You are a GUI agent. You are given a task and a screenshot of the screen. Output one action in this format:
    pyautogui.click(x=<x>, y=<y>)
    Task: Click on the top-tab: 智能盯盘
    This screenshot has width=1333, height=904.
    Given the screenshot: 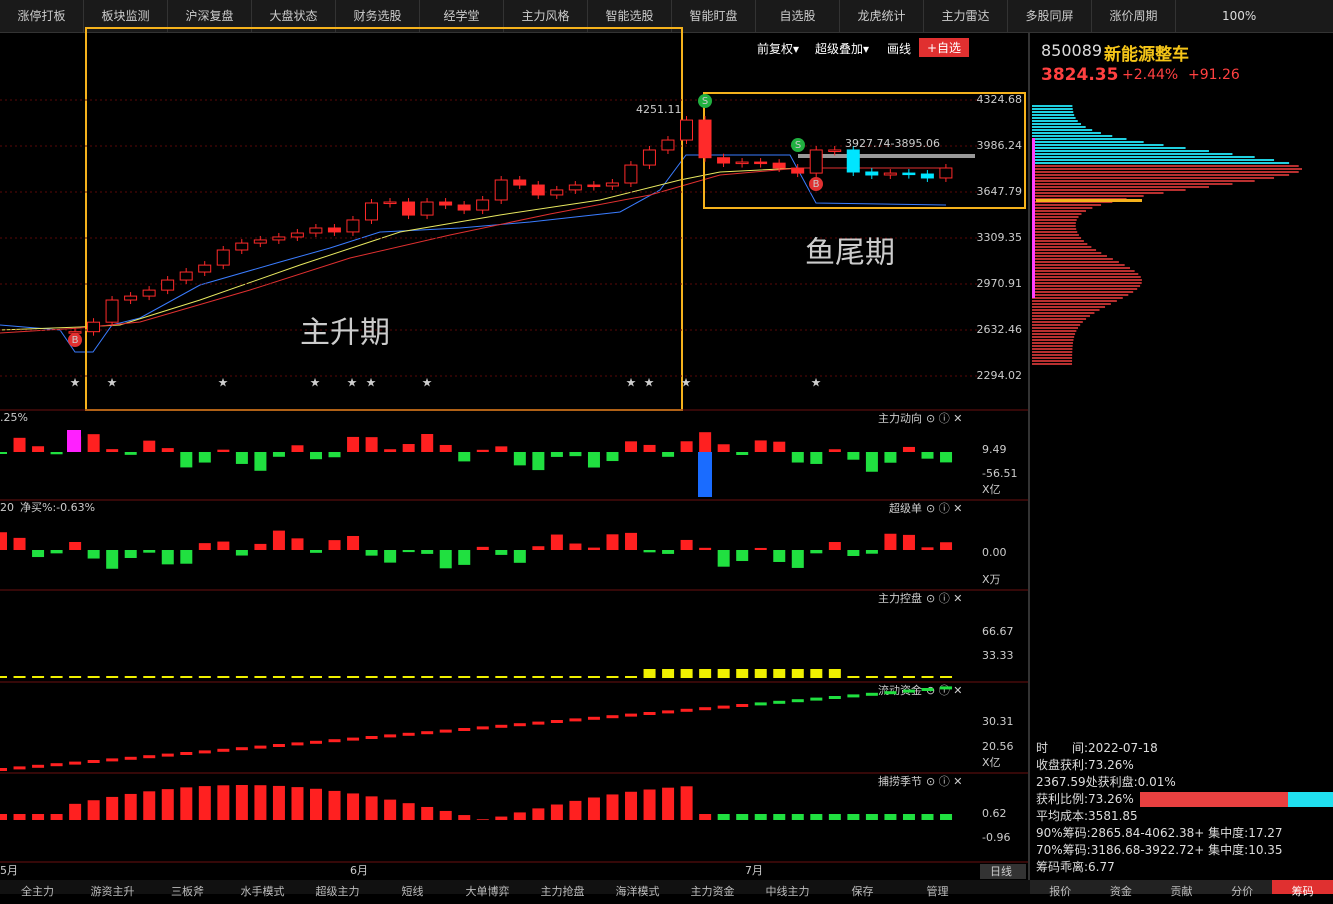 What is the action you would take?
    pyautogui.click(x=714, y=16)
    